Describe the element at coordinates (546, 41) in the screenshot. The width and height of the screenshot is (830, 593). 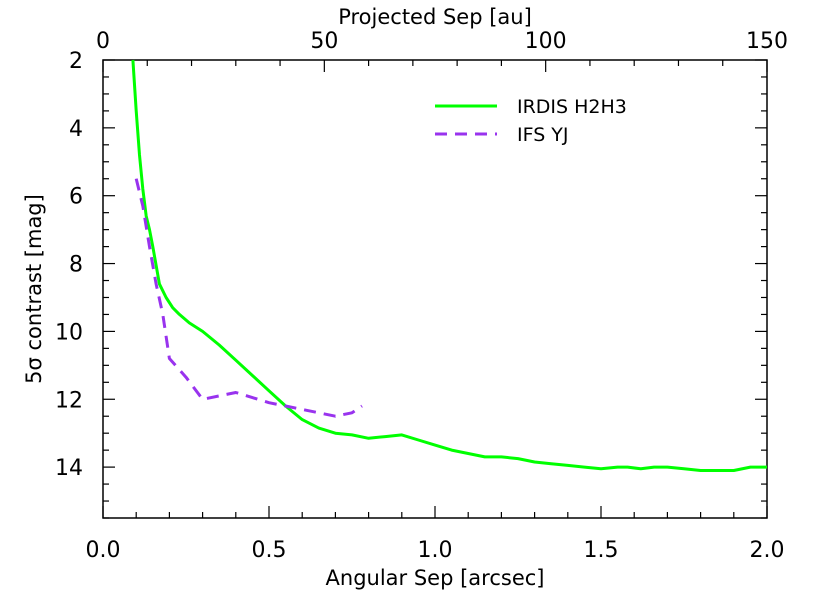
I see `x2-tick-label: 100` at that location.